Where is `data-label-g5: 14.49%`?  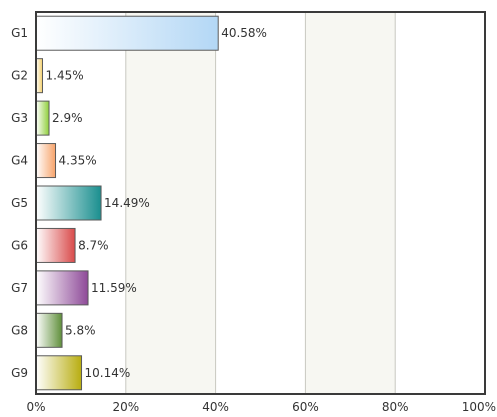 data-label-g5: 14.49% is located at coordinates (127, 203).